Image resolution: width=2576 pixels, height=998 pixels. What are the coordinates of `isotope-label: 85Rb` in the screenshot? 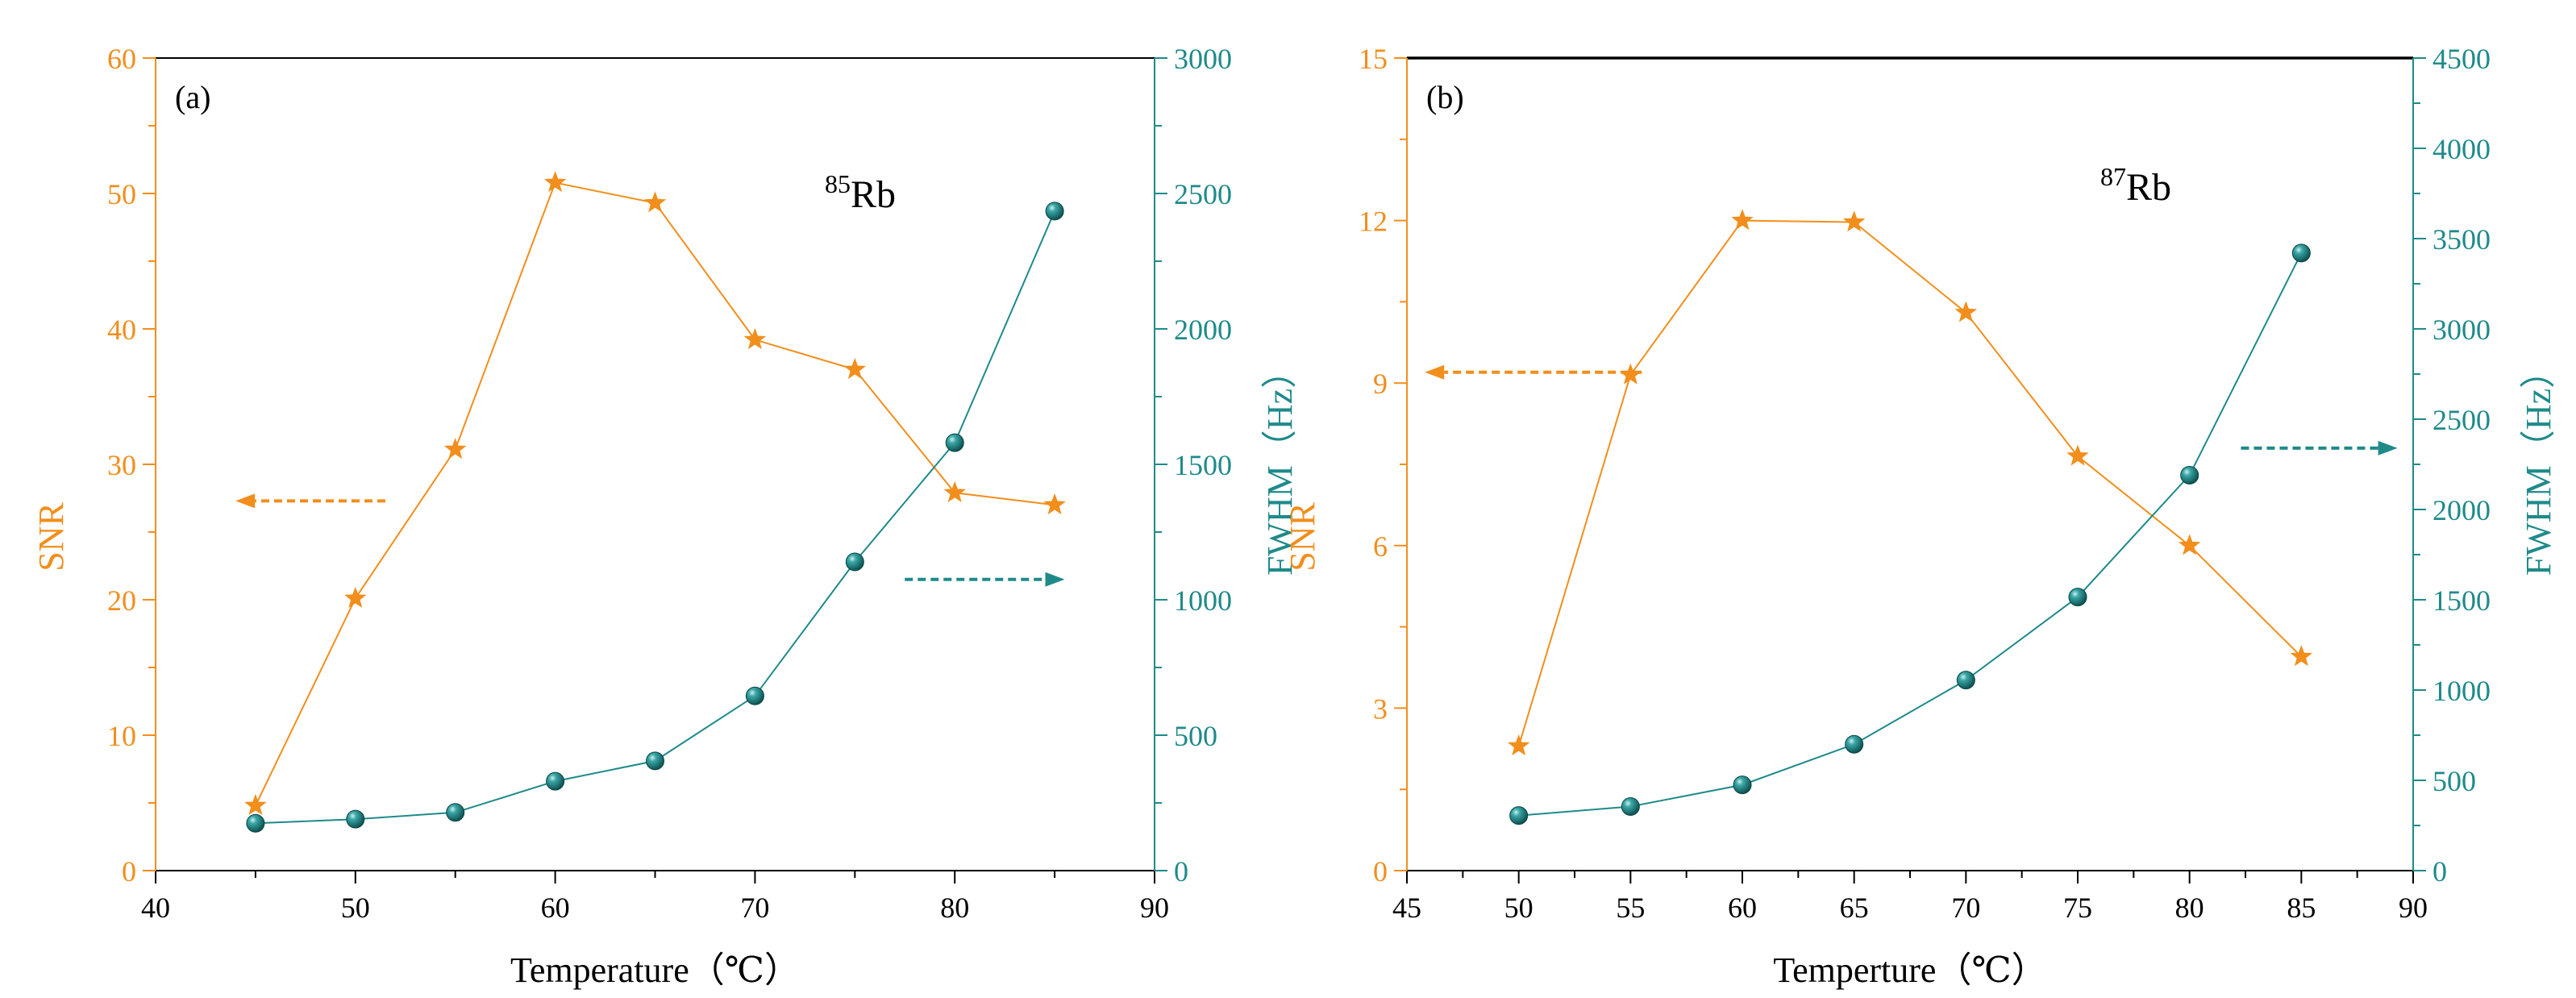 It's located at (860, 192).